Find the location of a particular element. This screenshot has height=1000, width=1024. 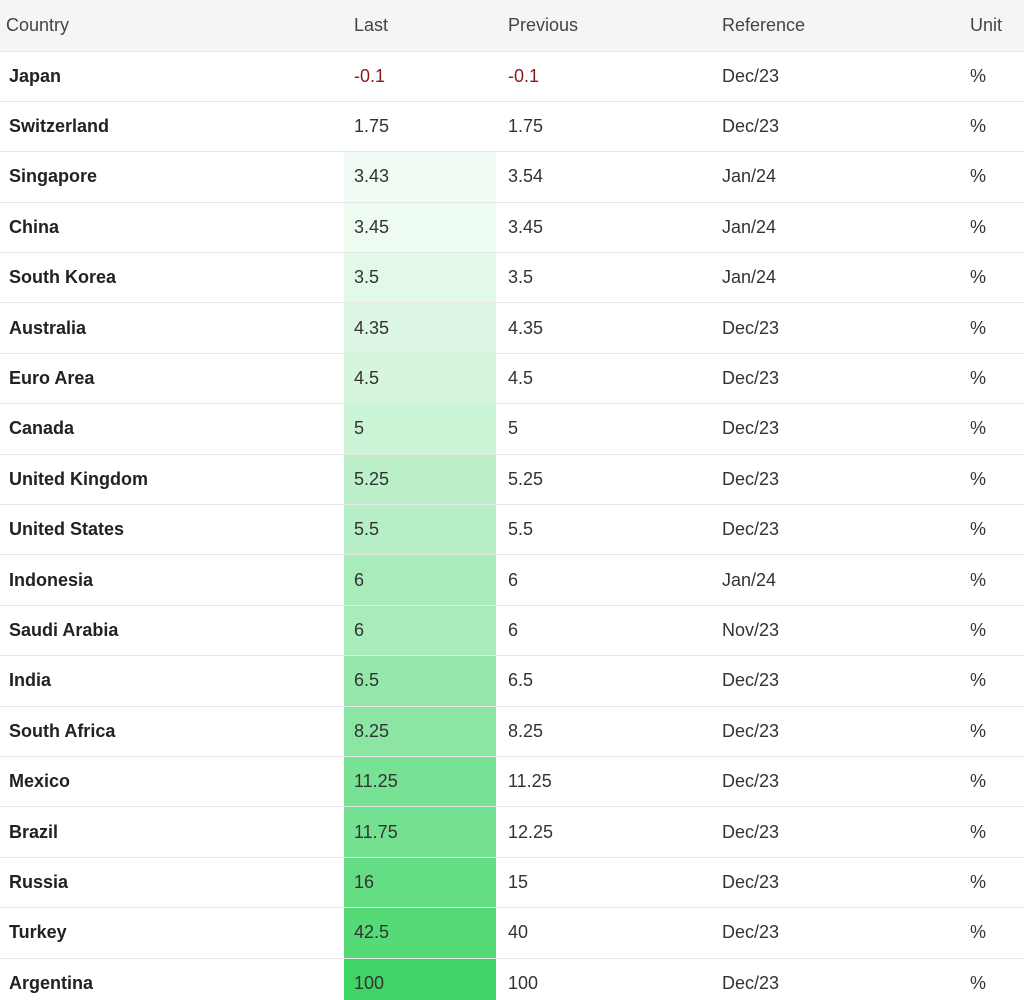

previous-value-cell: 1.75 is located at coordinates (603, 127).